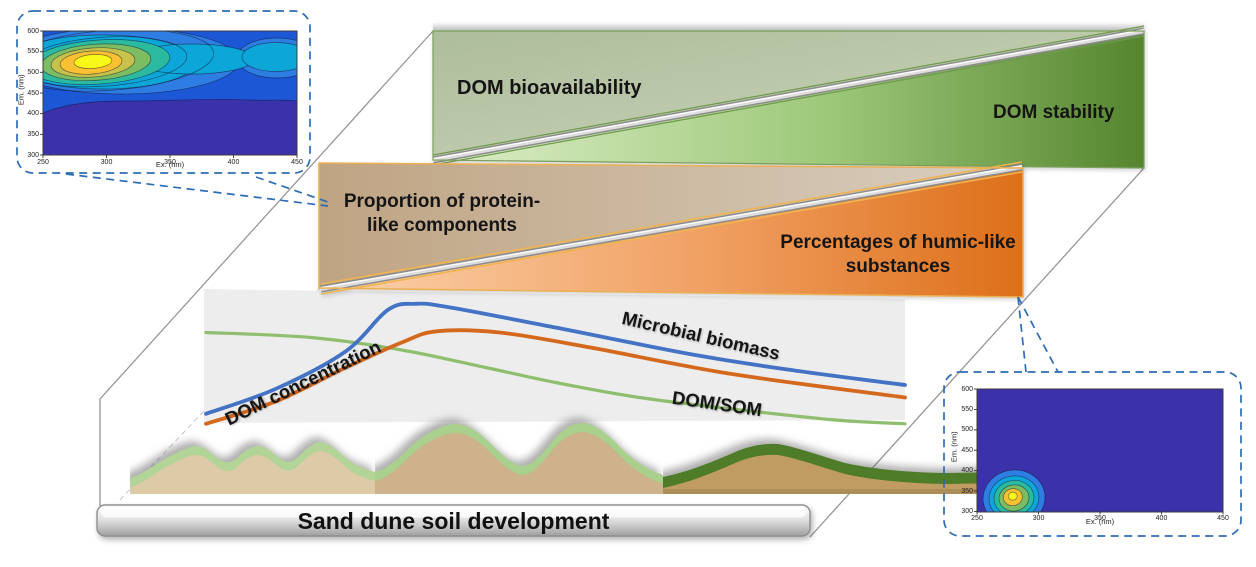 The width and height of the screenshot is (1256, 567). I want to click on humic-substances-label: Percentages of humic-like substances, so click(898, 254).